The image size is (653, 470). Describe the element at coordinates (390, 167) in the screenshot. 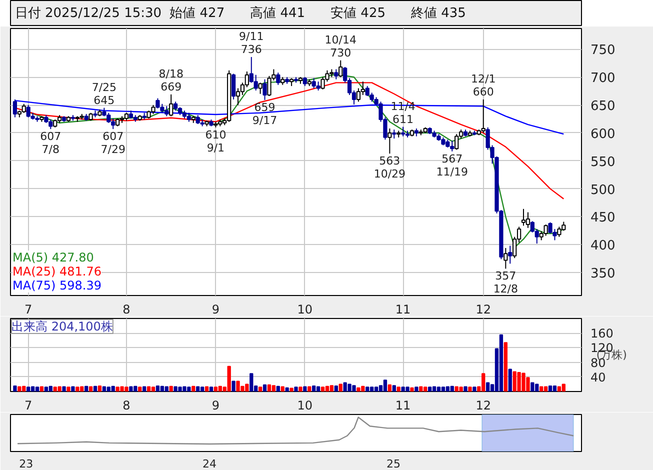

I see `annotation: 563 10/29` at that location.